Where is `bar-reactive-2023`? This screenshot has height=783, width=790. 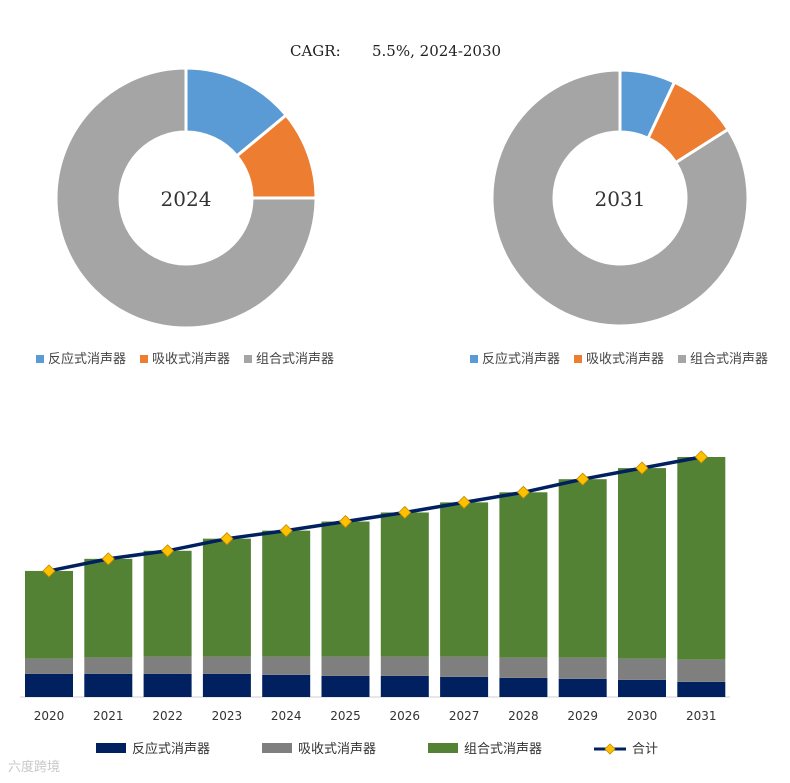 bar-reactive-2023 is located at coordinates (226, 685).